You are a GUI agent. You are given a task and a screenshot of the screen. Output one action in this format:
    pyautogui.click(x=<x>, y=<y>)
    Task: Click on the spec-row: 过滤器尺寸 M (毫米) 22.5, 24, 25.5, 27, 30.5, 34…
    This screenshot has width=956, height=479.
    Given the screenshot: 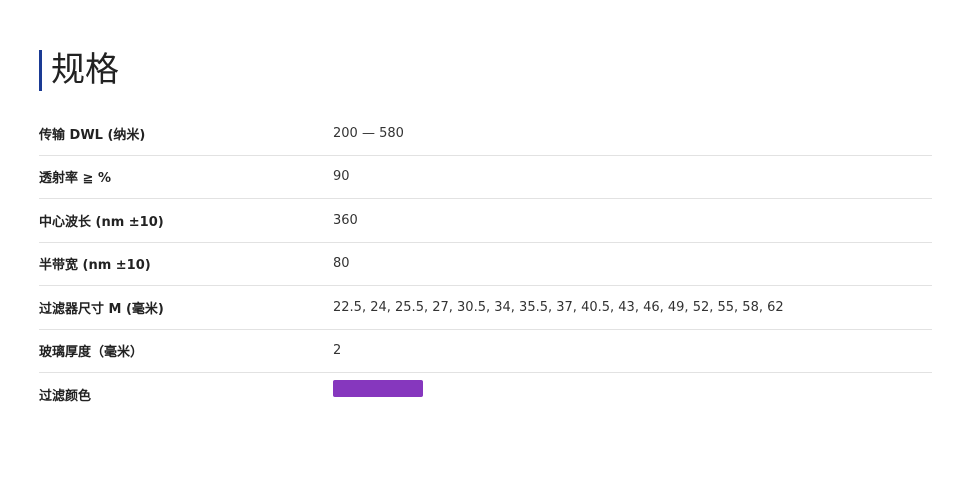 What is the action you would take?
    pyautogui.click(x=485, y=308)
    